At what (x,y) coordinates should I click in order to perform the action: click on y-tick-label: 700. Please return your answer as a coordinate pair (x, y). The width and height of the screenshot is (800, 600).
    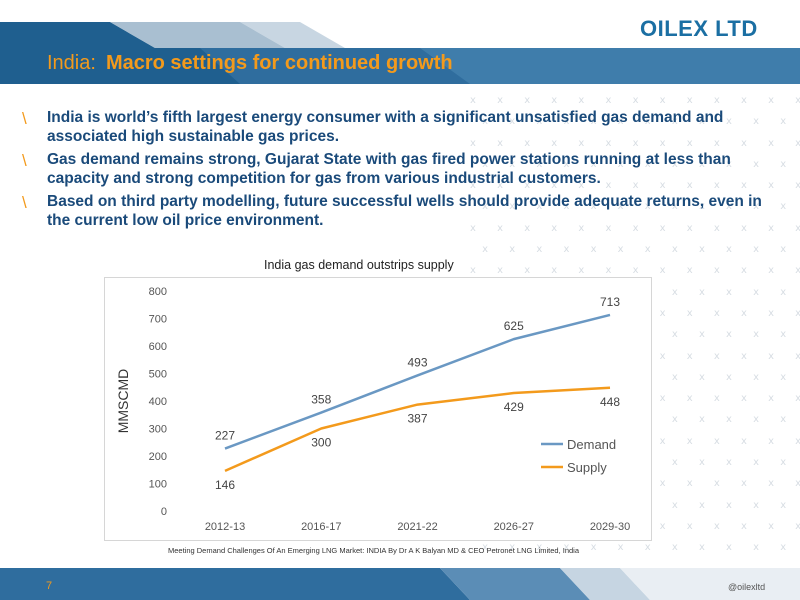
    Looking at the image, I should click on (158, 320).